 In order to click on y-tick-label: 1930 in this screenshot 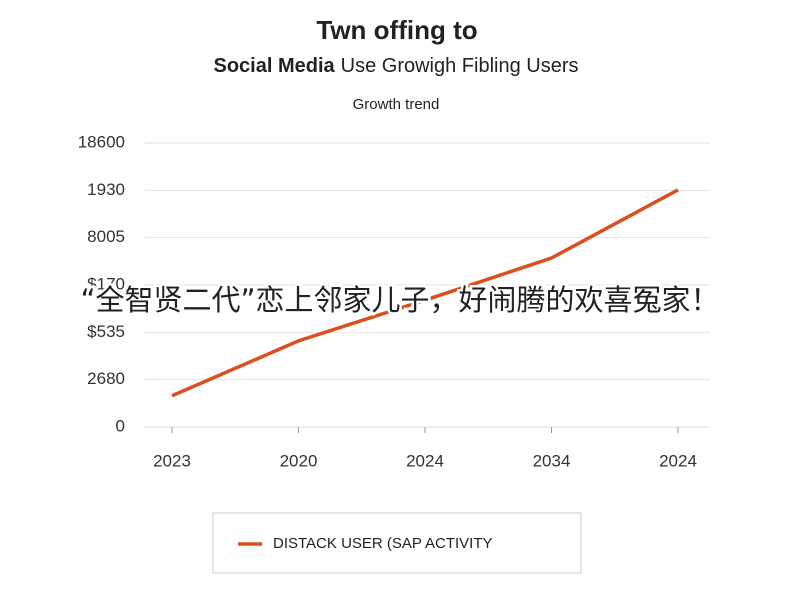, I will do `click(106, 189)`.